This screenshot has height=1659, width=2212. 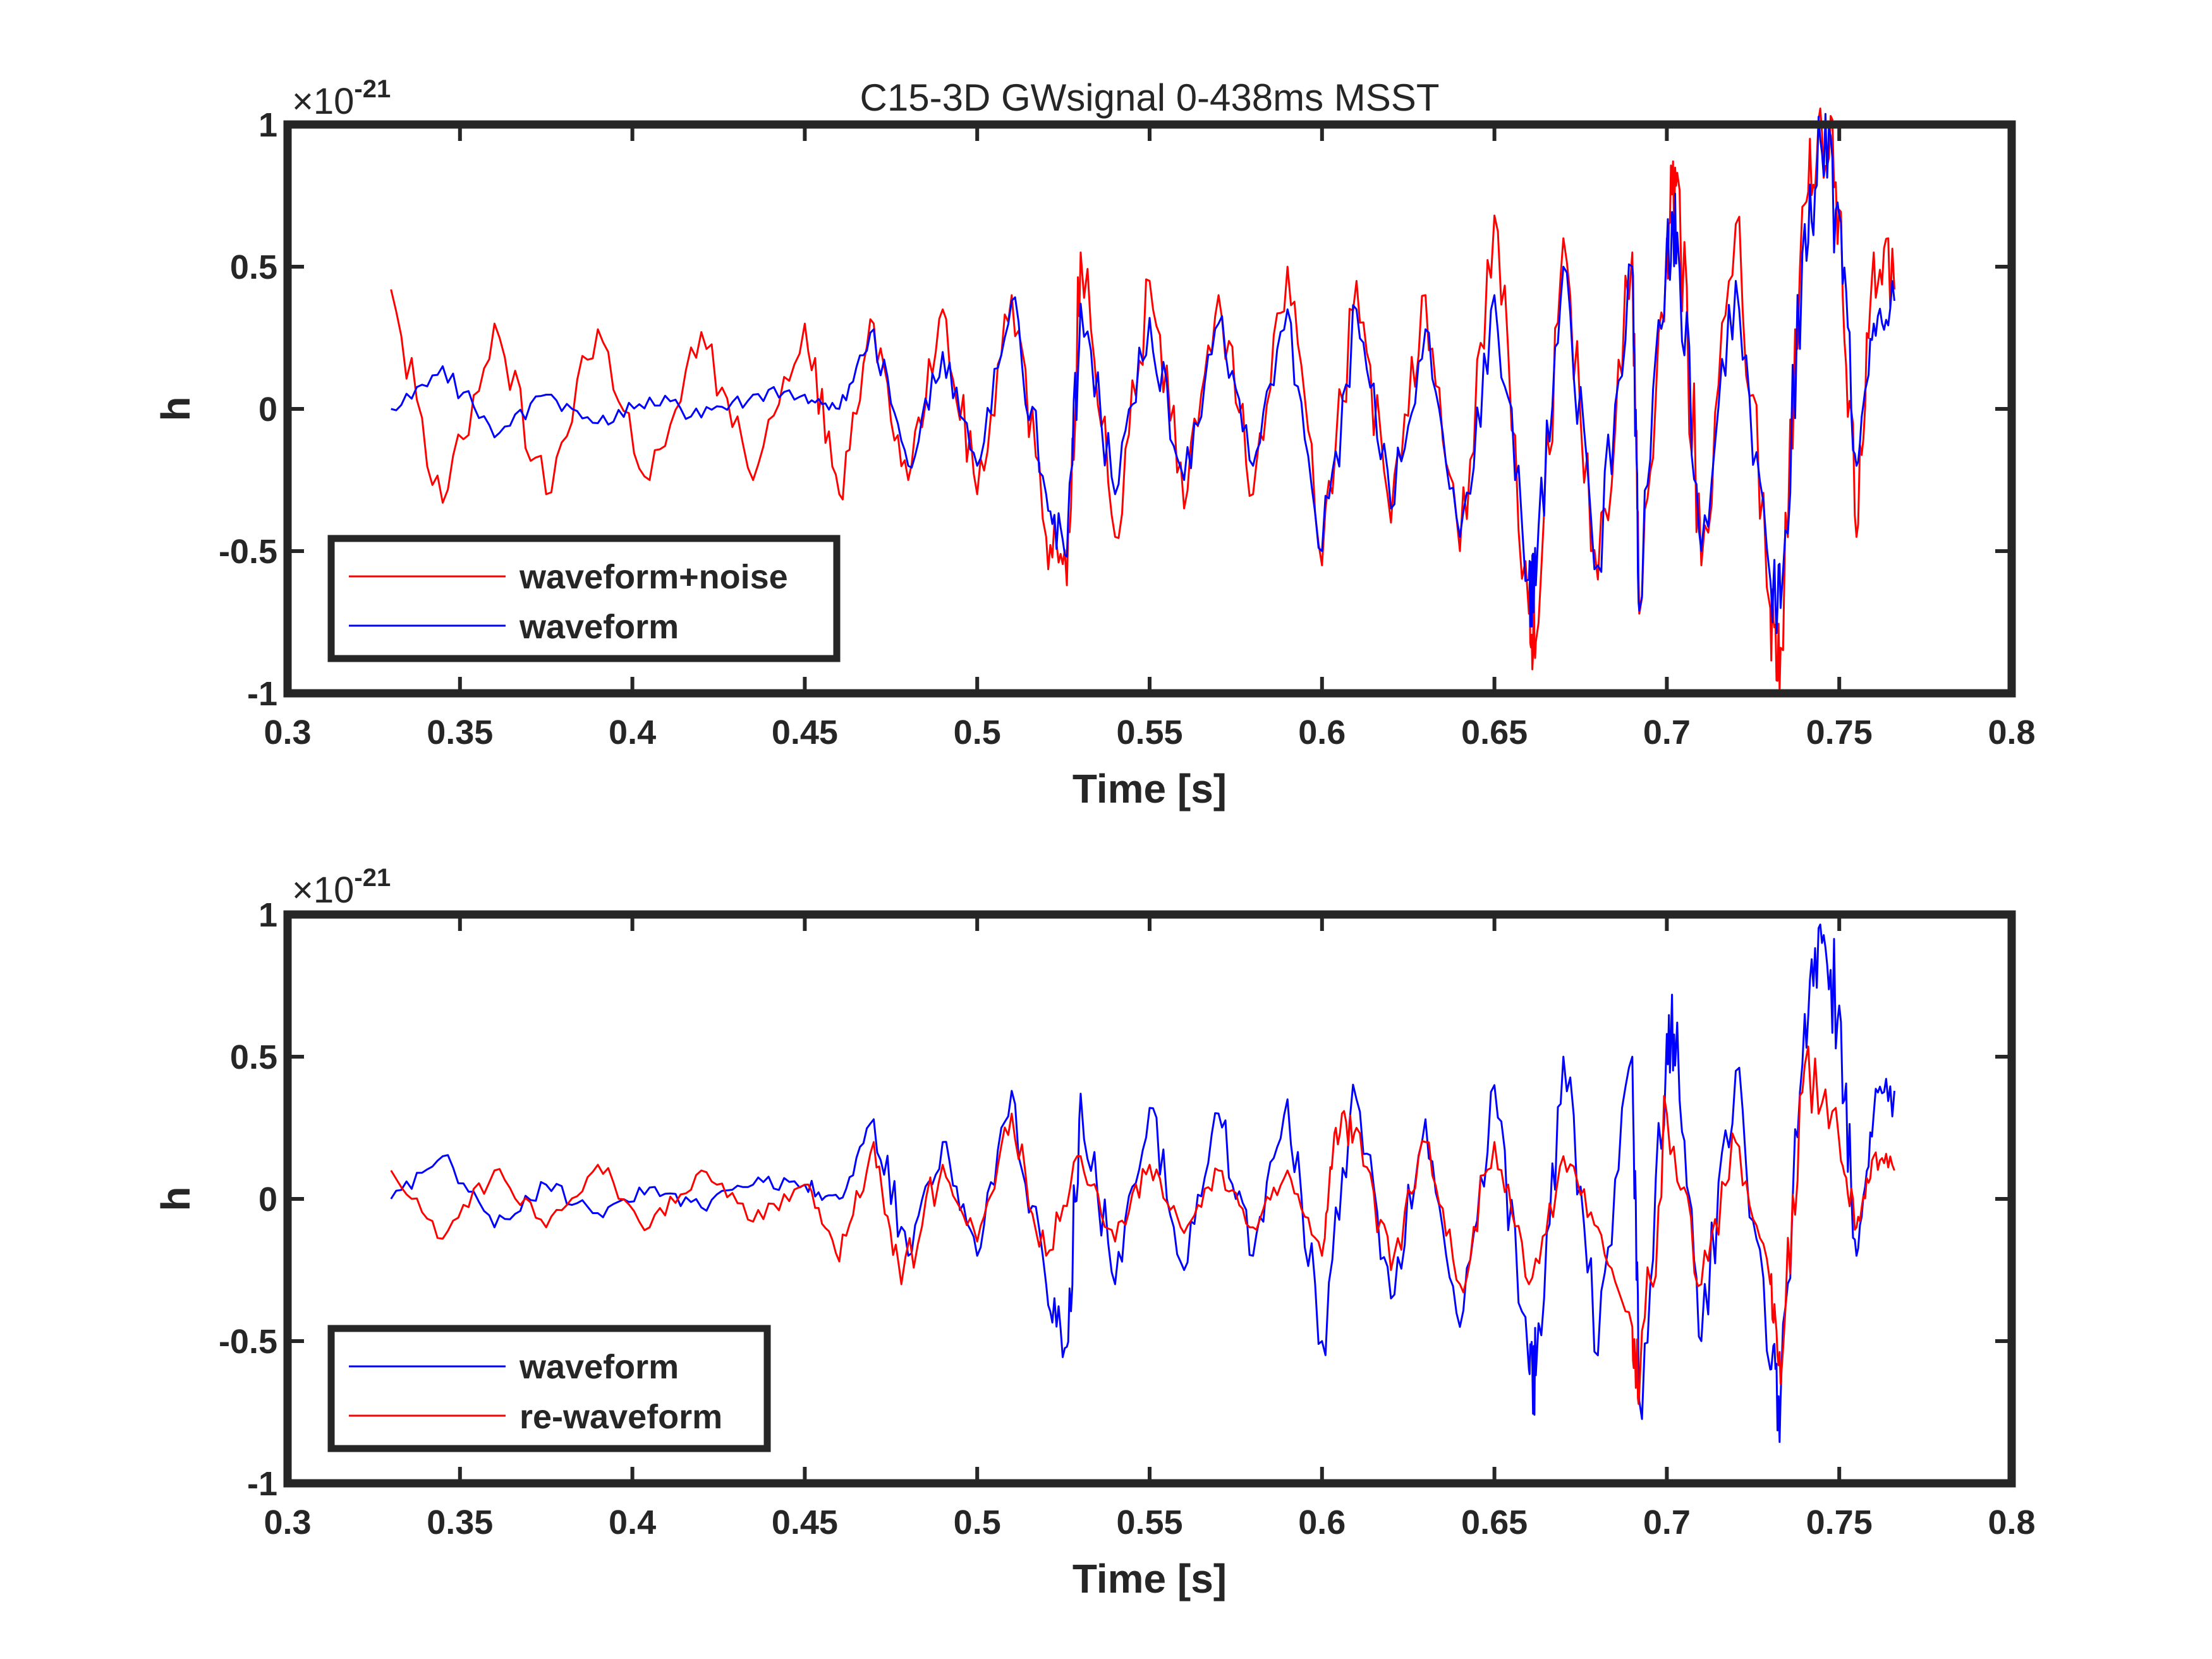 I want to click on bottom-legend-label-0: waveform, so click(x=599, y=1367).